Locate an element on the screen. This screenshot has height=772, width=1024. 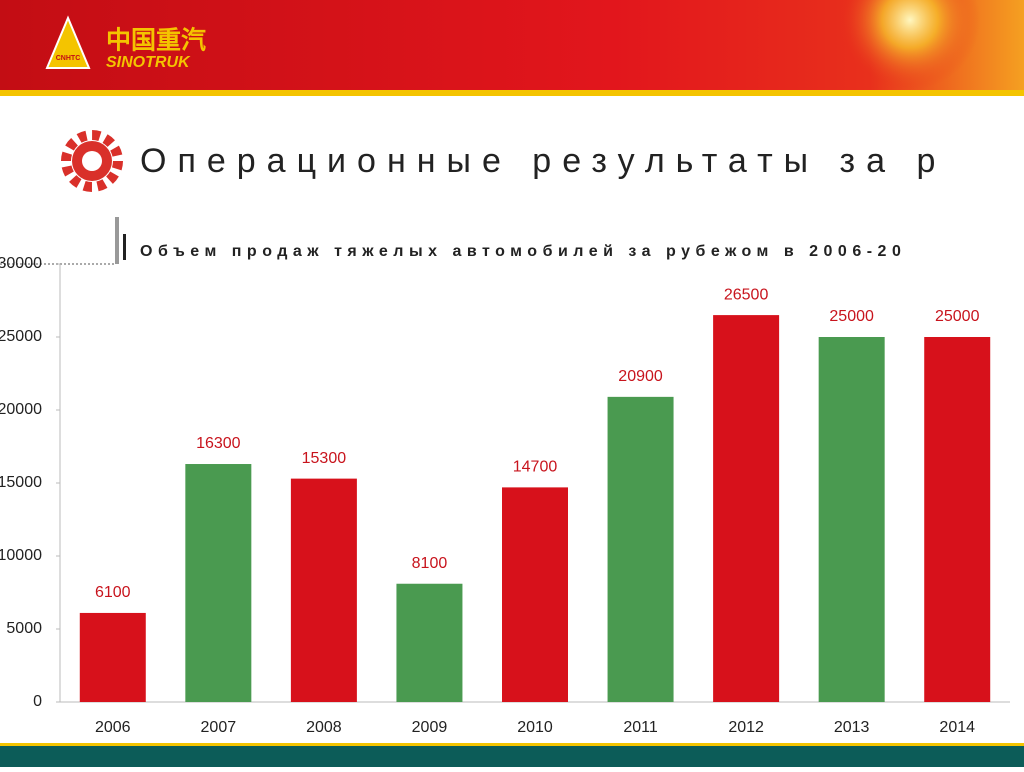
x-tick-label: 2011 is located at coordinates (640, 727).